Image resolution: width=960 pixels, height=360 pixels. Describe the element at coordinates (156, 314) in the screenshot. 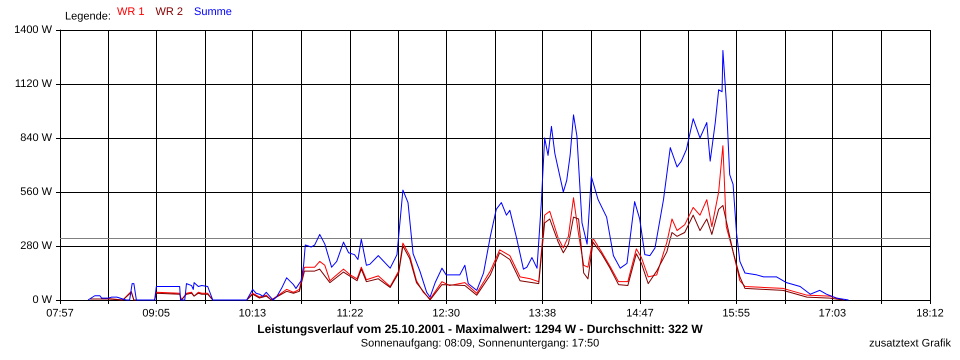

I see `x-tick-label: 09:05` at that location.